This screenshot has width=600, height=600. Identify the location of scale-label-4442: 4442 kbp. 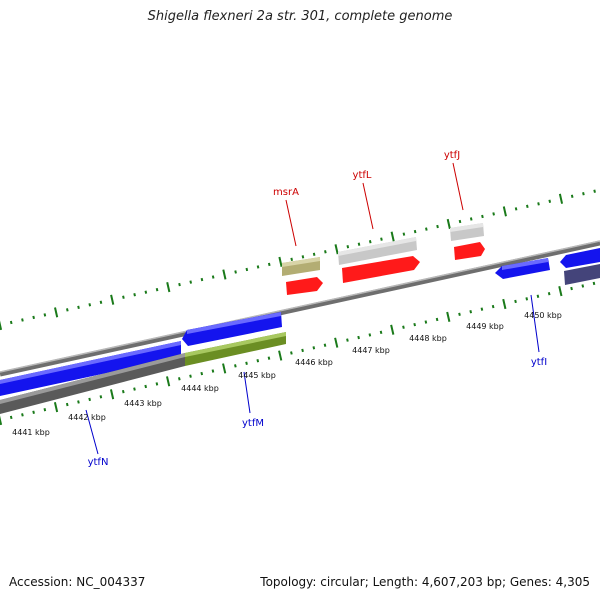
(87, 417).